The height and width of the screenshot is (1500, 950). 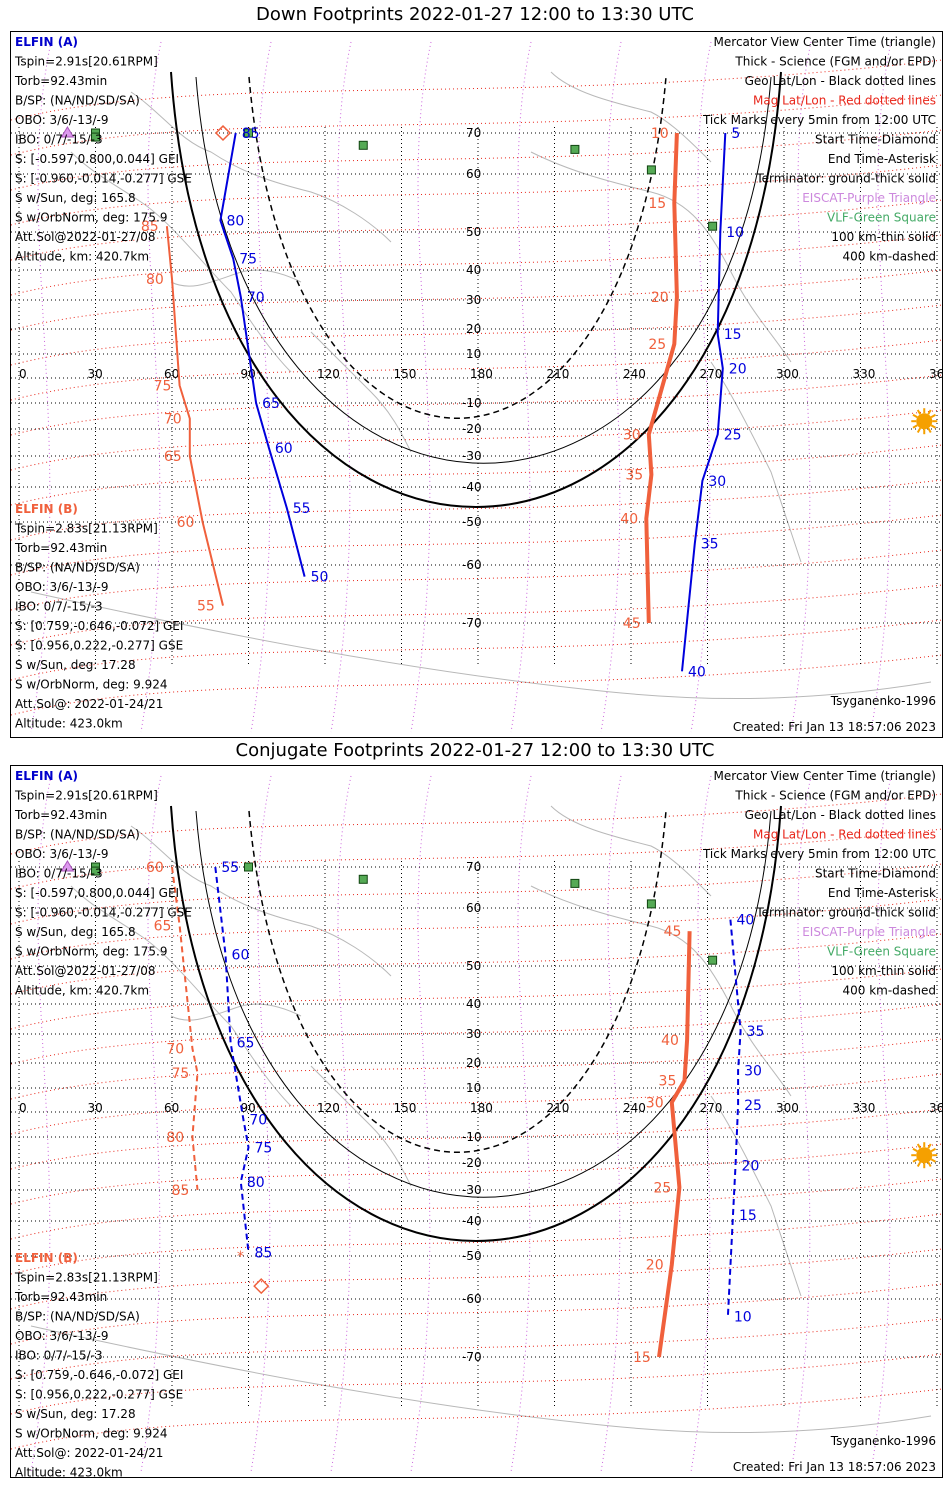 What do you see at coordinates (67, 132) in the screenshot?
I see `eiscat-triangle` at bounding box center [67, 132].